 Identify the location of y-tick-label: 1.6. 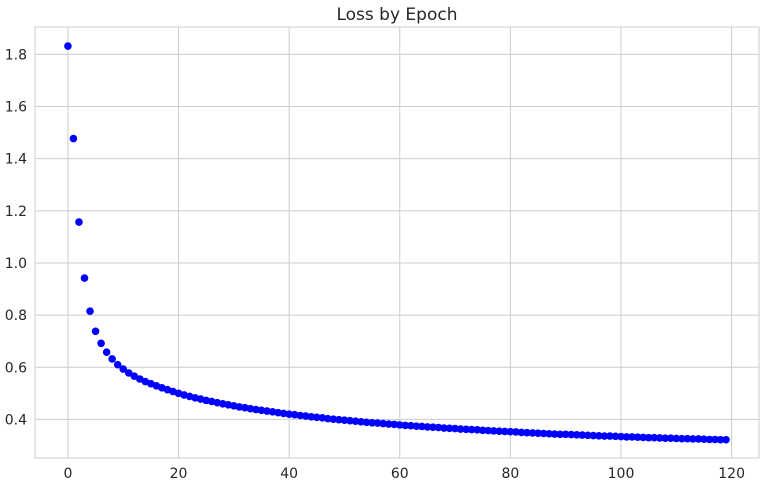
(16, 108).